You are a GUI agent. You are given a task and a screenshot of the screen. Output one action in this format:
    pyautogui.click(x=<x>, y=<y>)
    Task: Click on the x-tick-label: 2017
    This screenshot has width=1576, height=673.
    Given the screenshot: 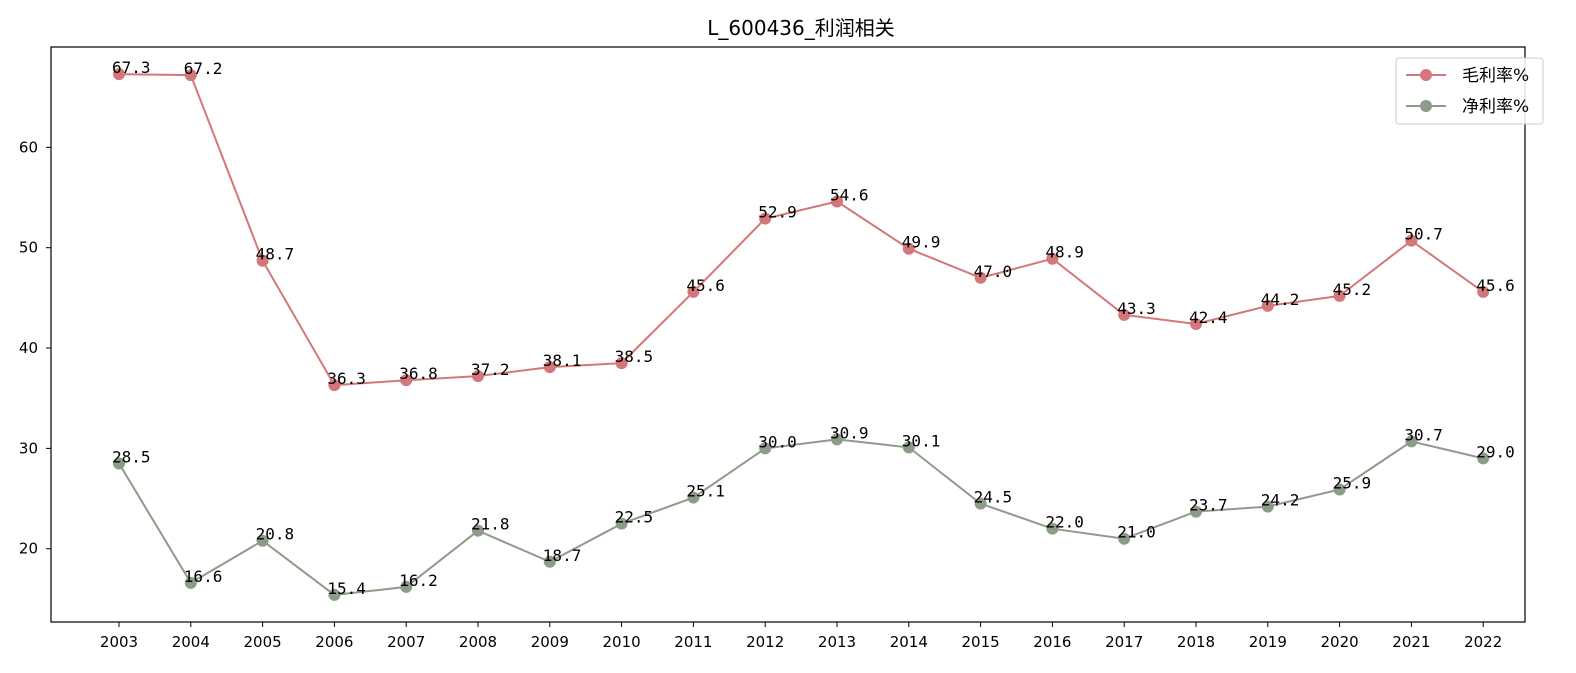 What is the action you would take?
    pyautogui.click(x=1124, y=642)
    